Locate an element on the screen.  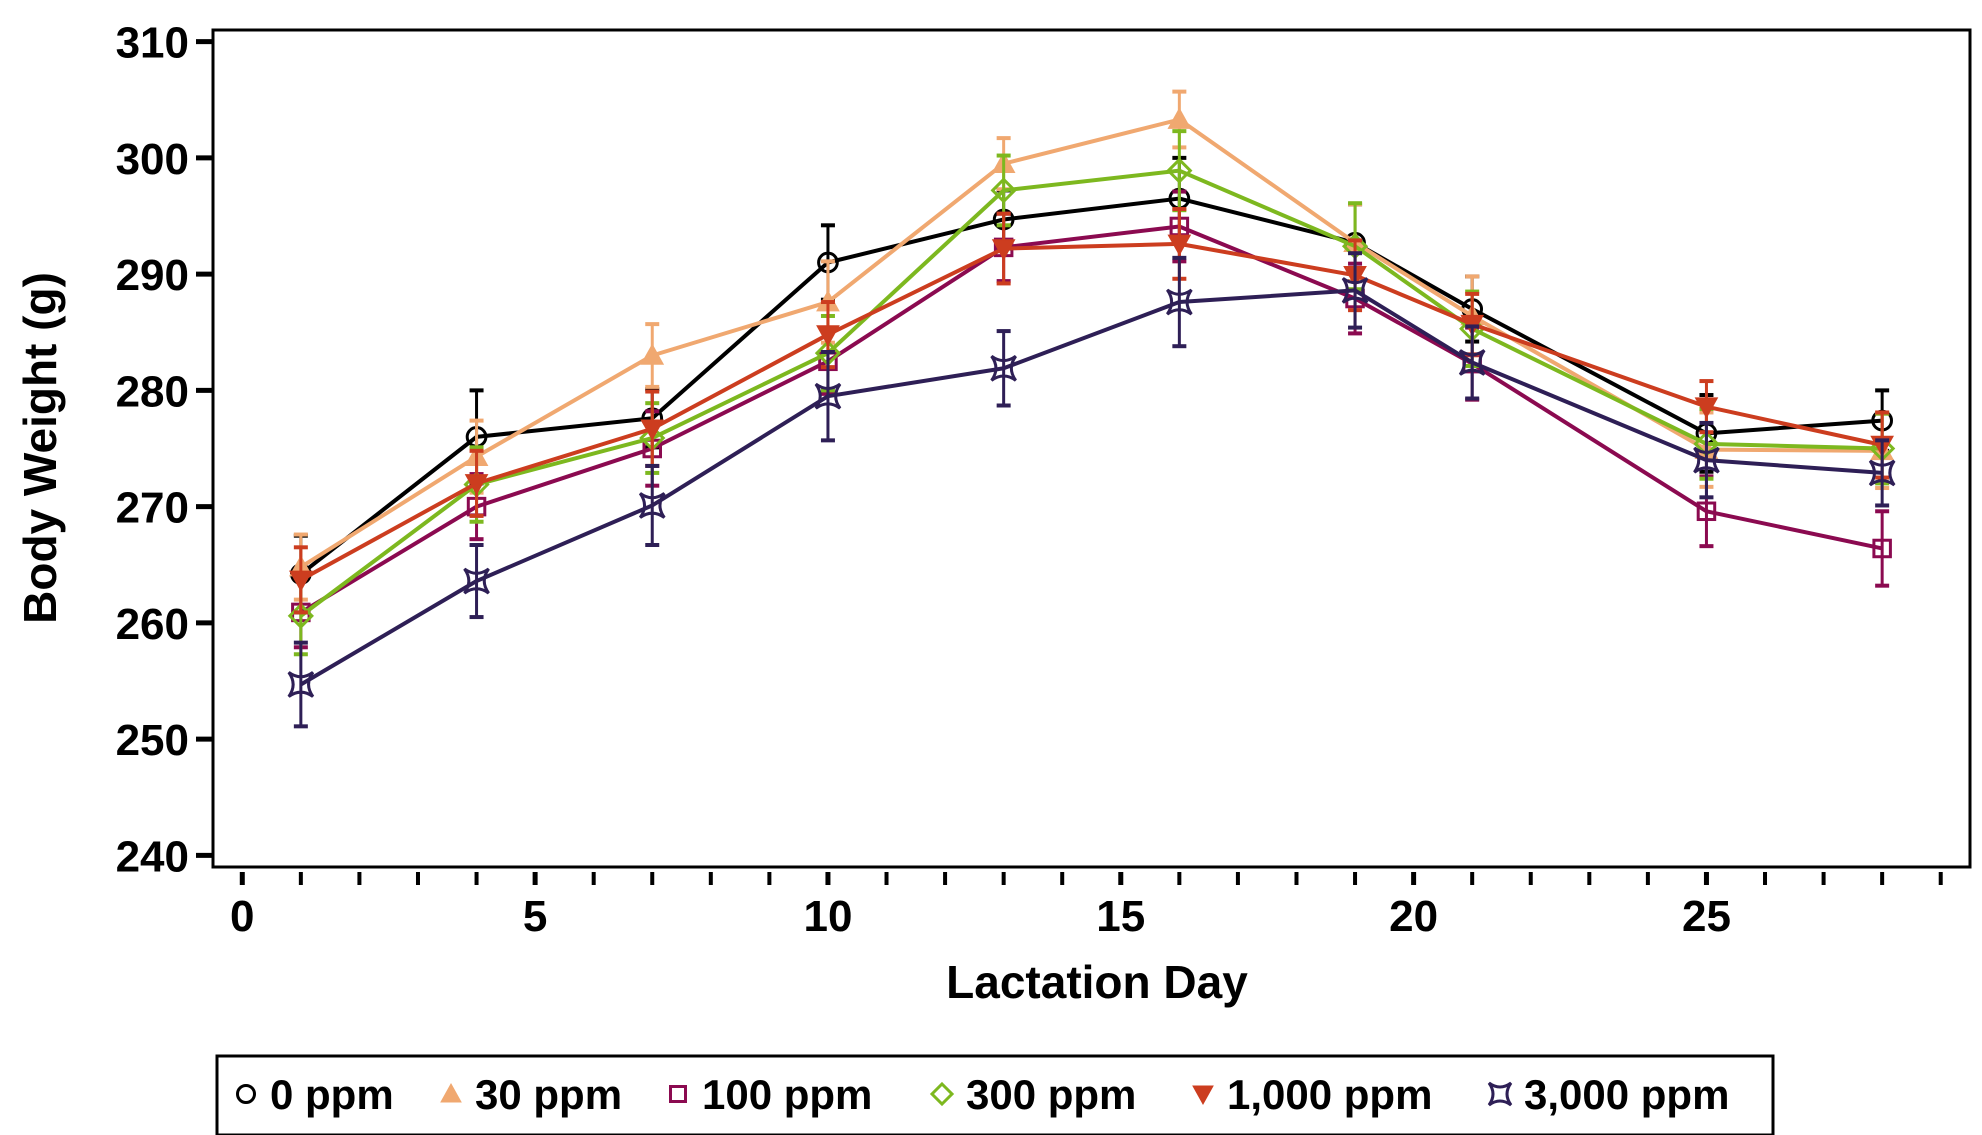
y-tick-label: 310 is located at coordinates (152, 43).